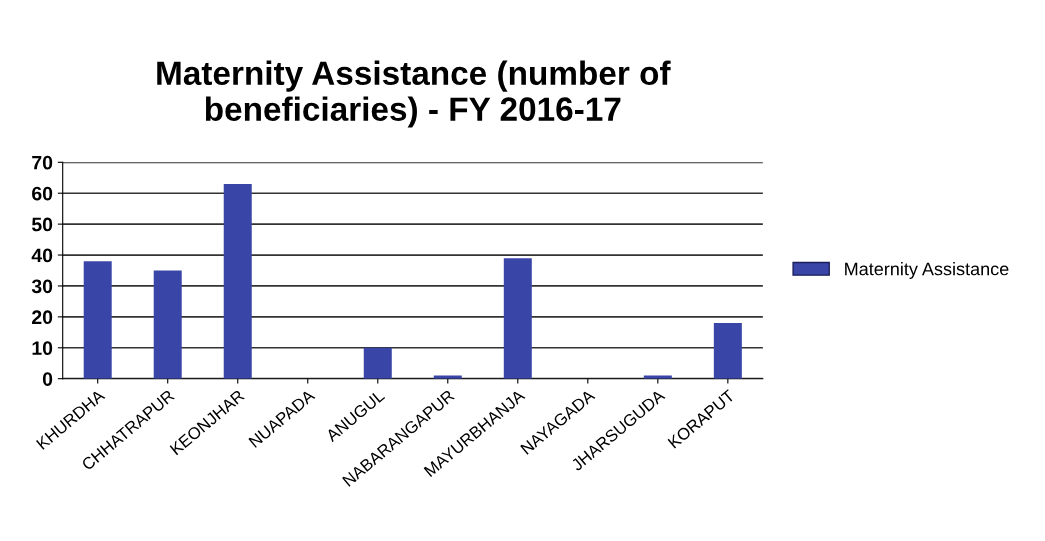 This screenshot has height=541, width=1045. What do you see at coordinates (927, 270) in the screenshot?
I see `legend-label: Maternity Assistance` at bounding box center [927, 270].